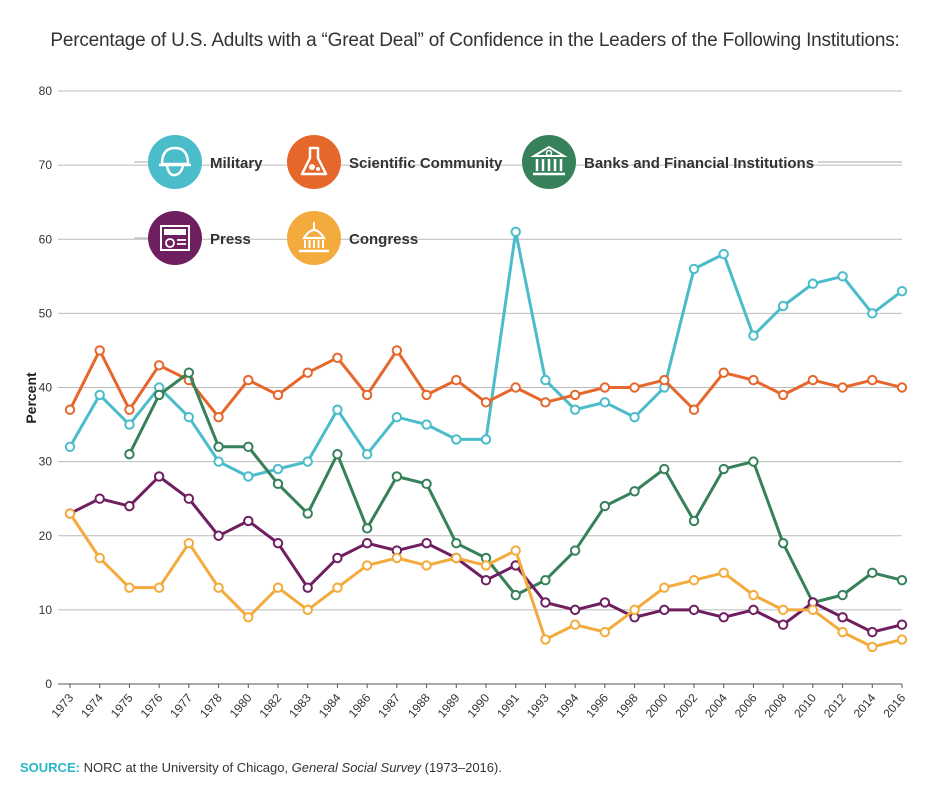 Image resolution: width=950 pixels, height=786 pixels. Describe the element at coordinates (48, 684) in the screenshot. I see `y-tick-label: 0` at that location.